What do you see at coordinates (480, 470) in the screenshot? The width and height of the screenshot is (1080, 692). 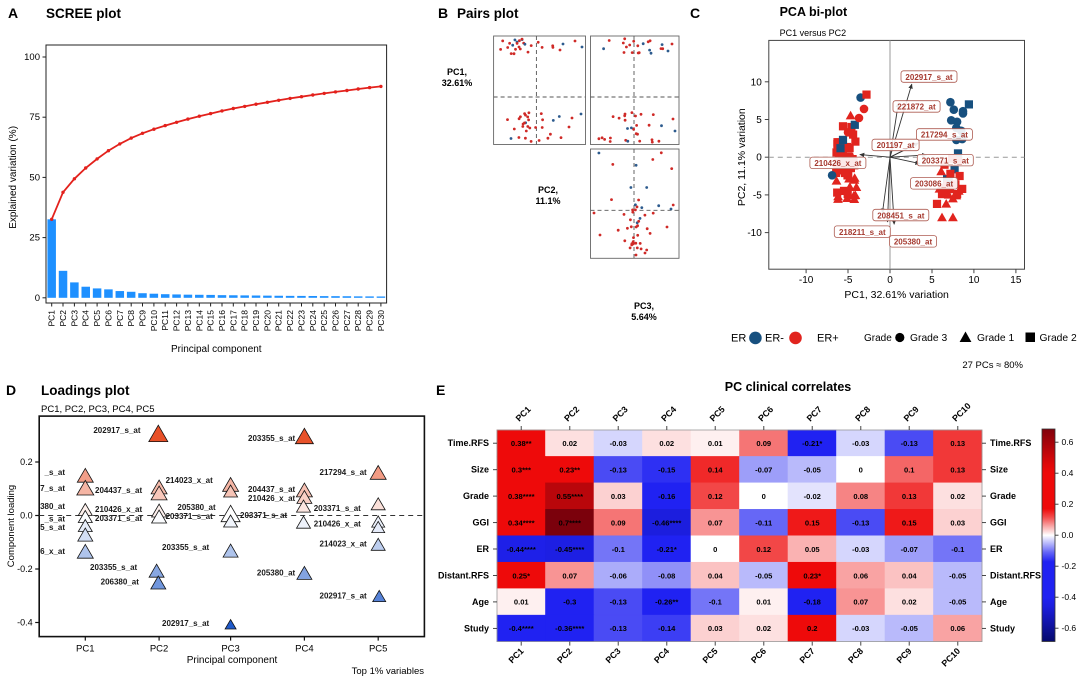 I see `svg-text: Size` at bounding box center [480, 470].